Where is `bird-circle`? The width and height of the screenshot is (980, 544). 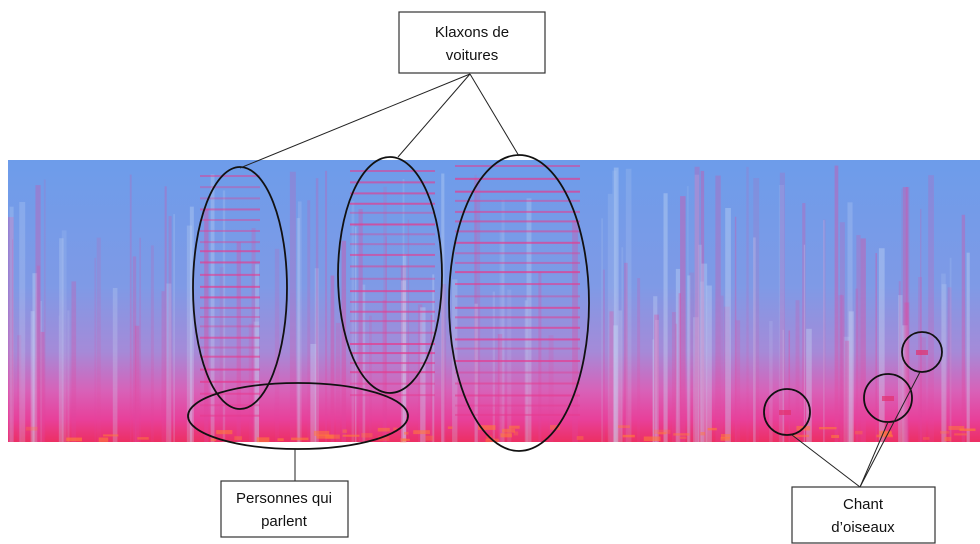 bird-circle is located at coordinates (922, 352).